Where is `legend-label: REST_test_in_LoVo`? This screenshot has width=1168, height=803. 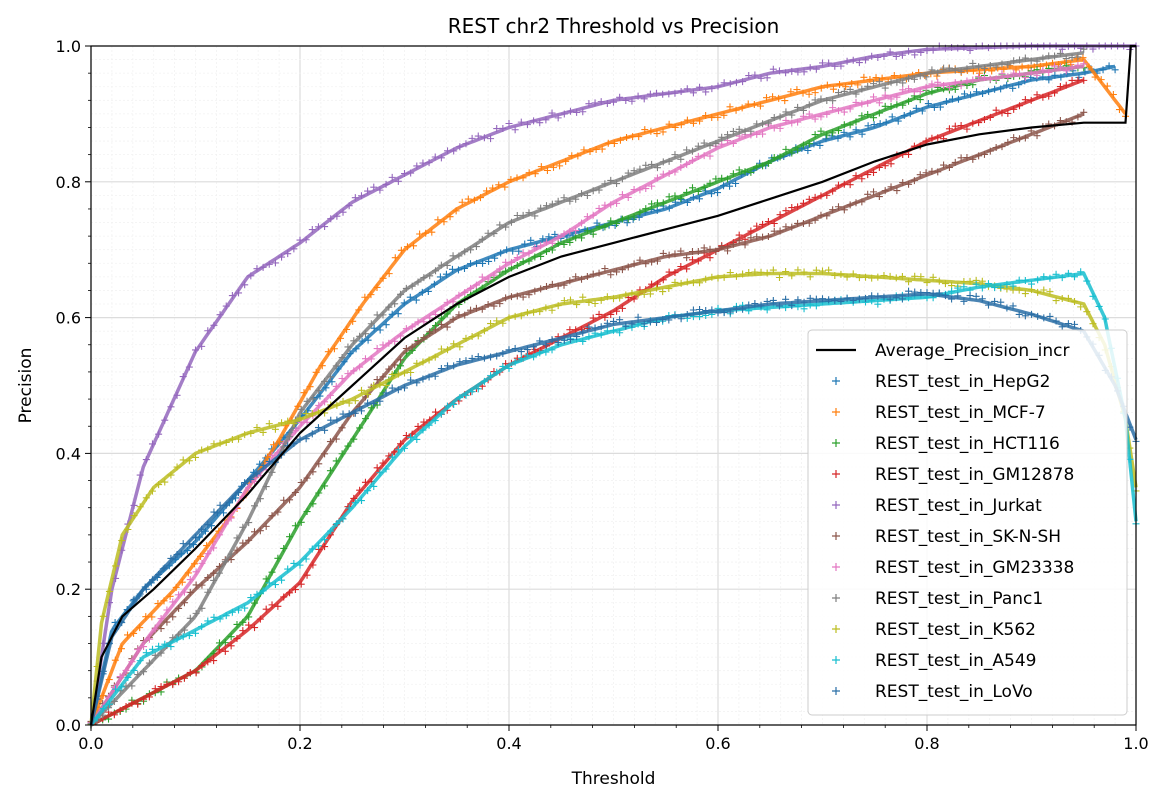 legend-label: REST_test_in_LoVo is located at coordinates (954, 692).